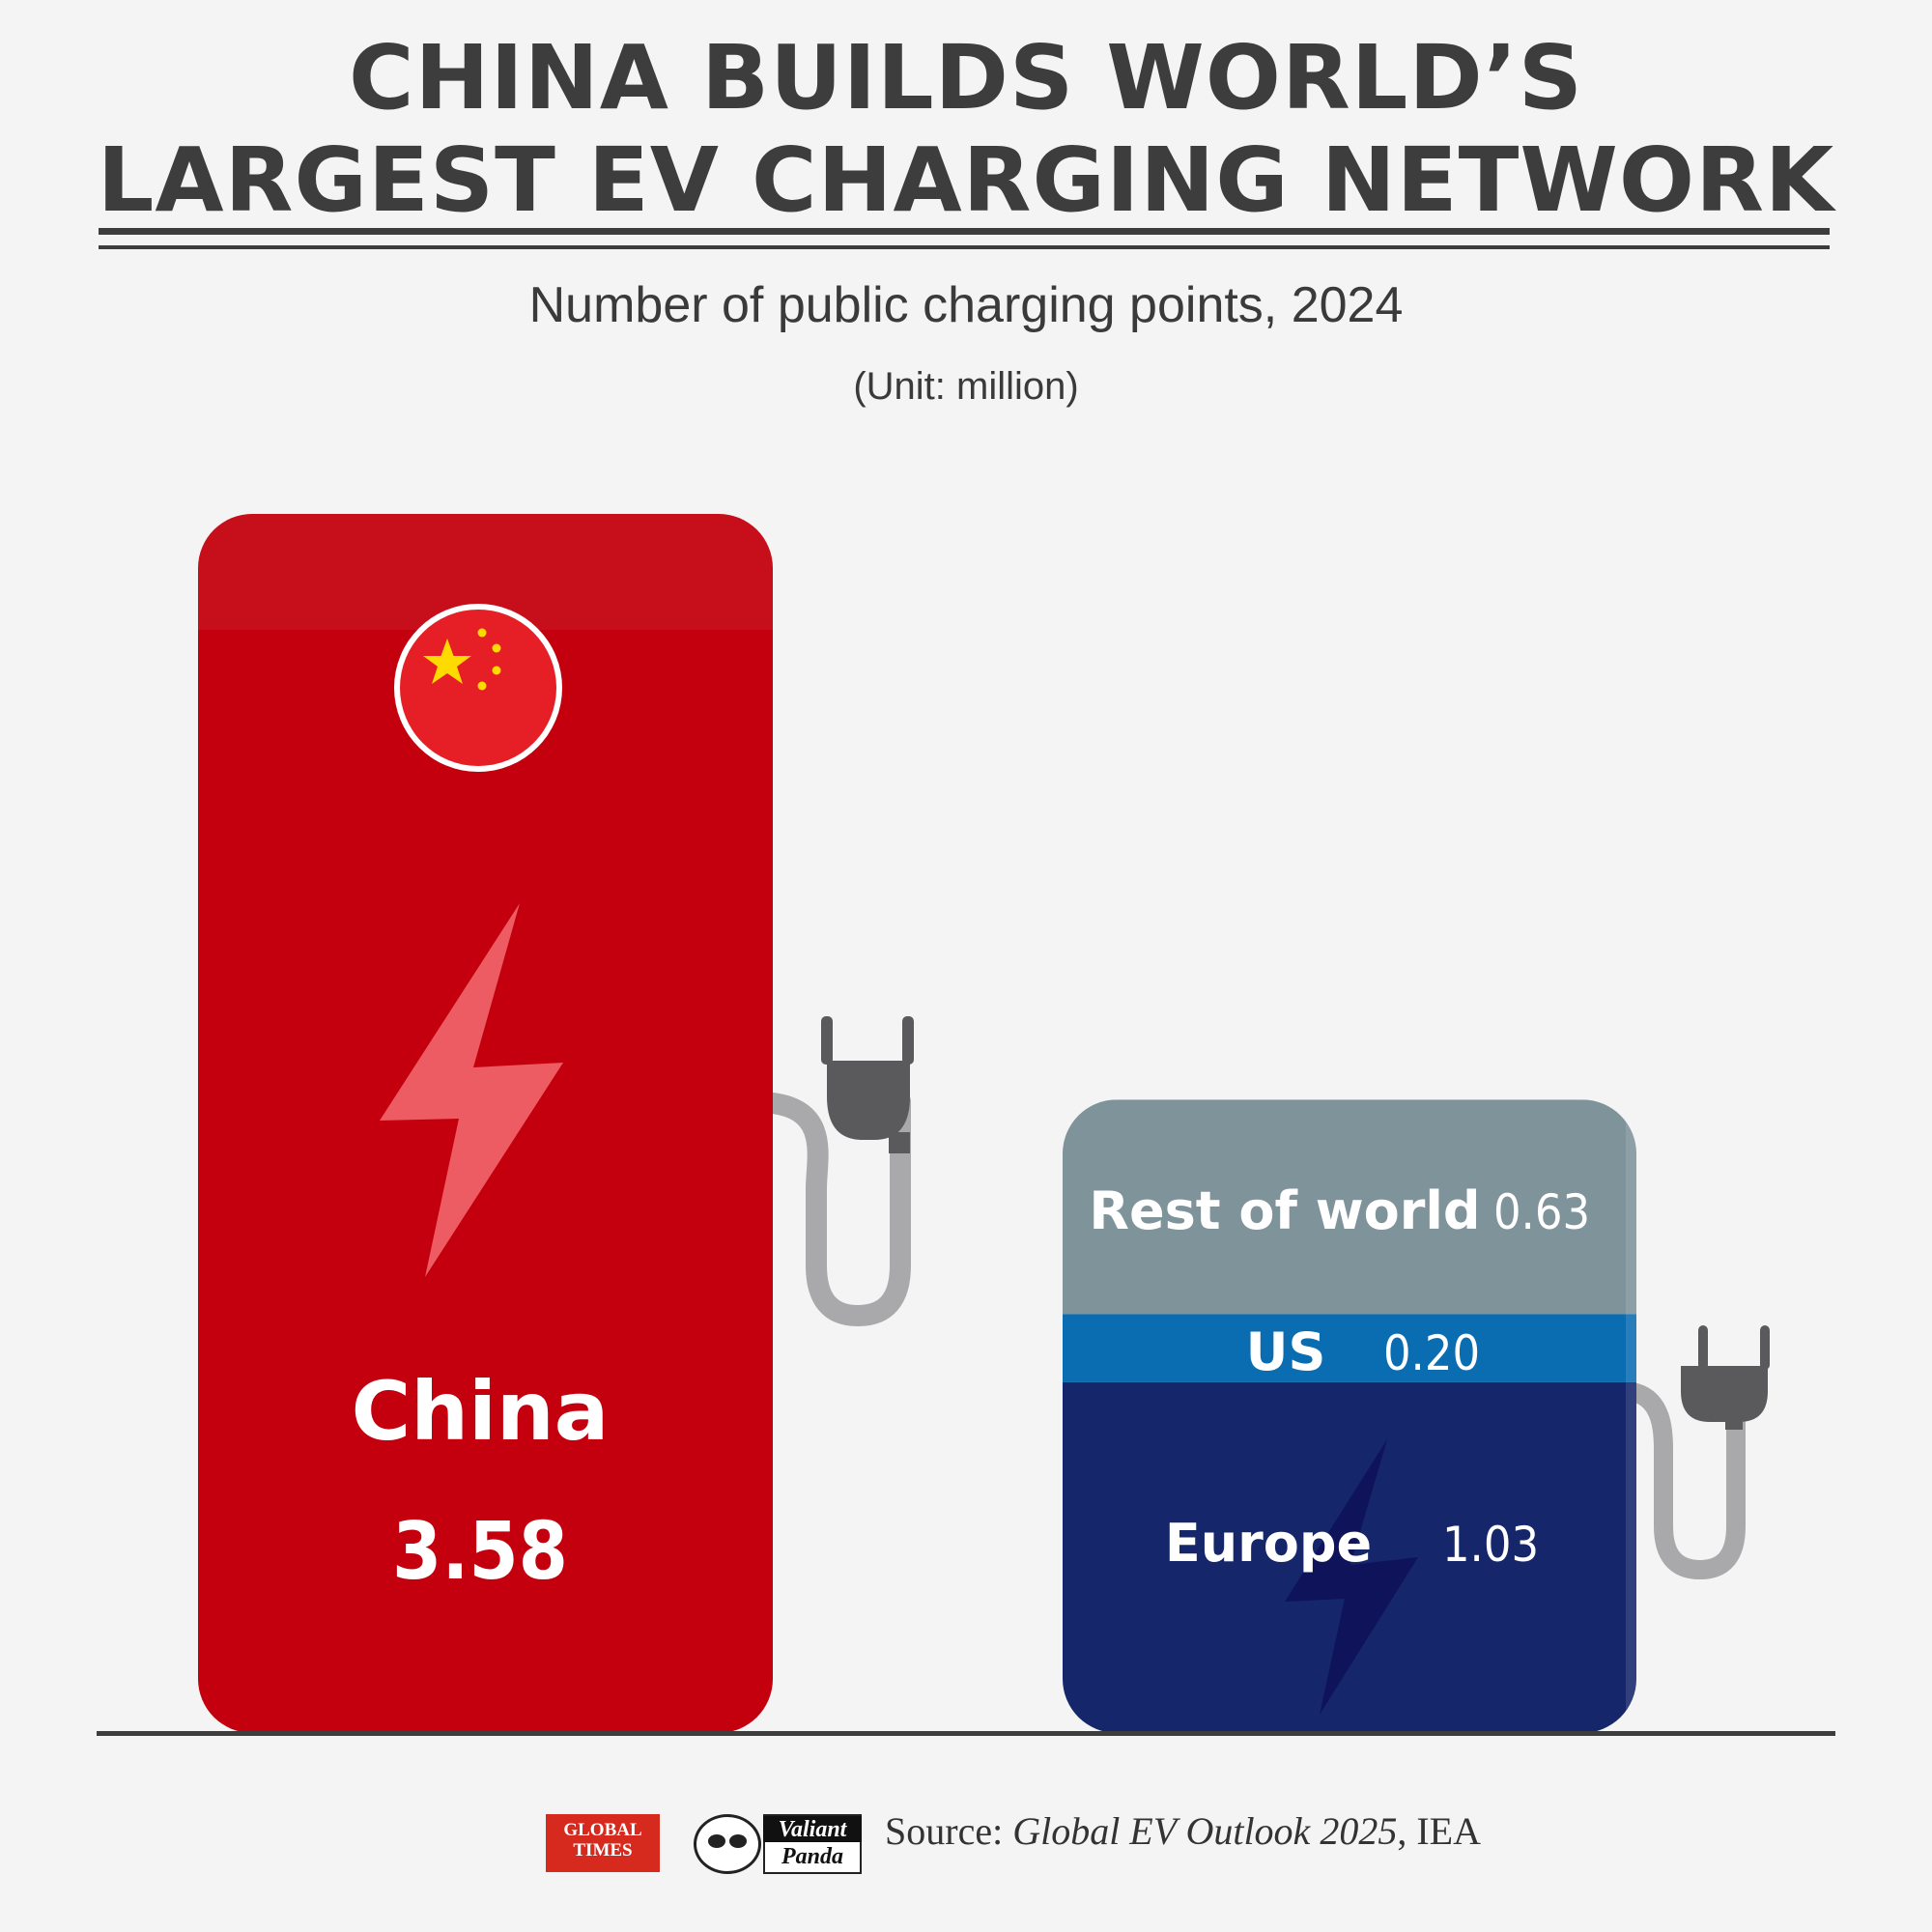  I want to click on europe-value: 1.03, so click(1490, 1545).